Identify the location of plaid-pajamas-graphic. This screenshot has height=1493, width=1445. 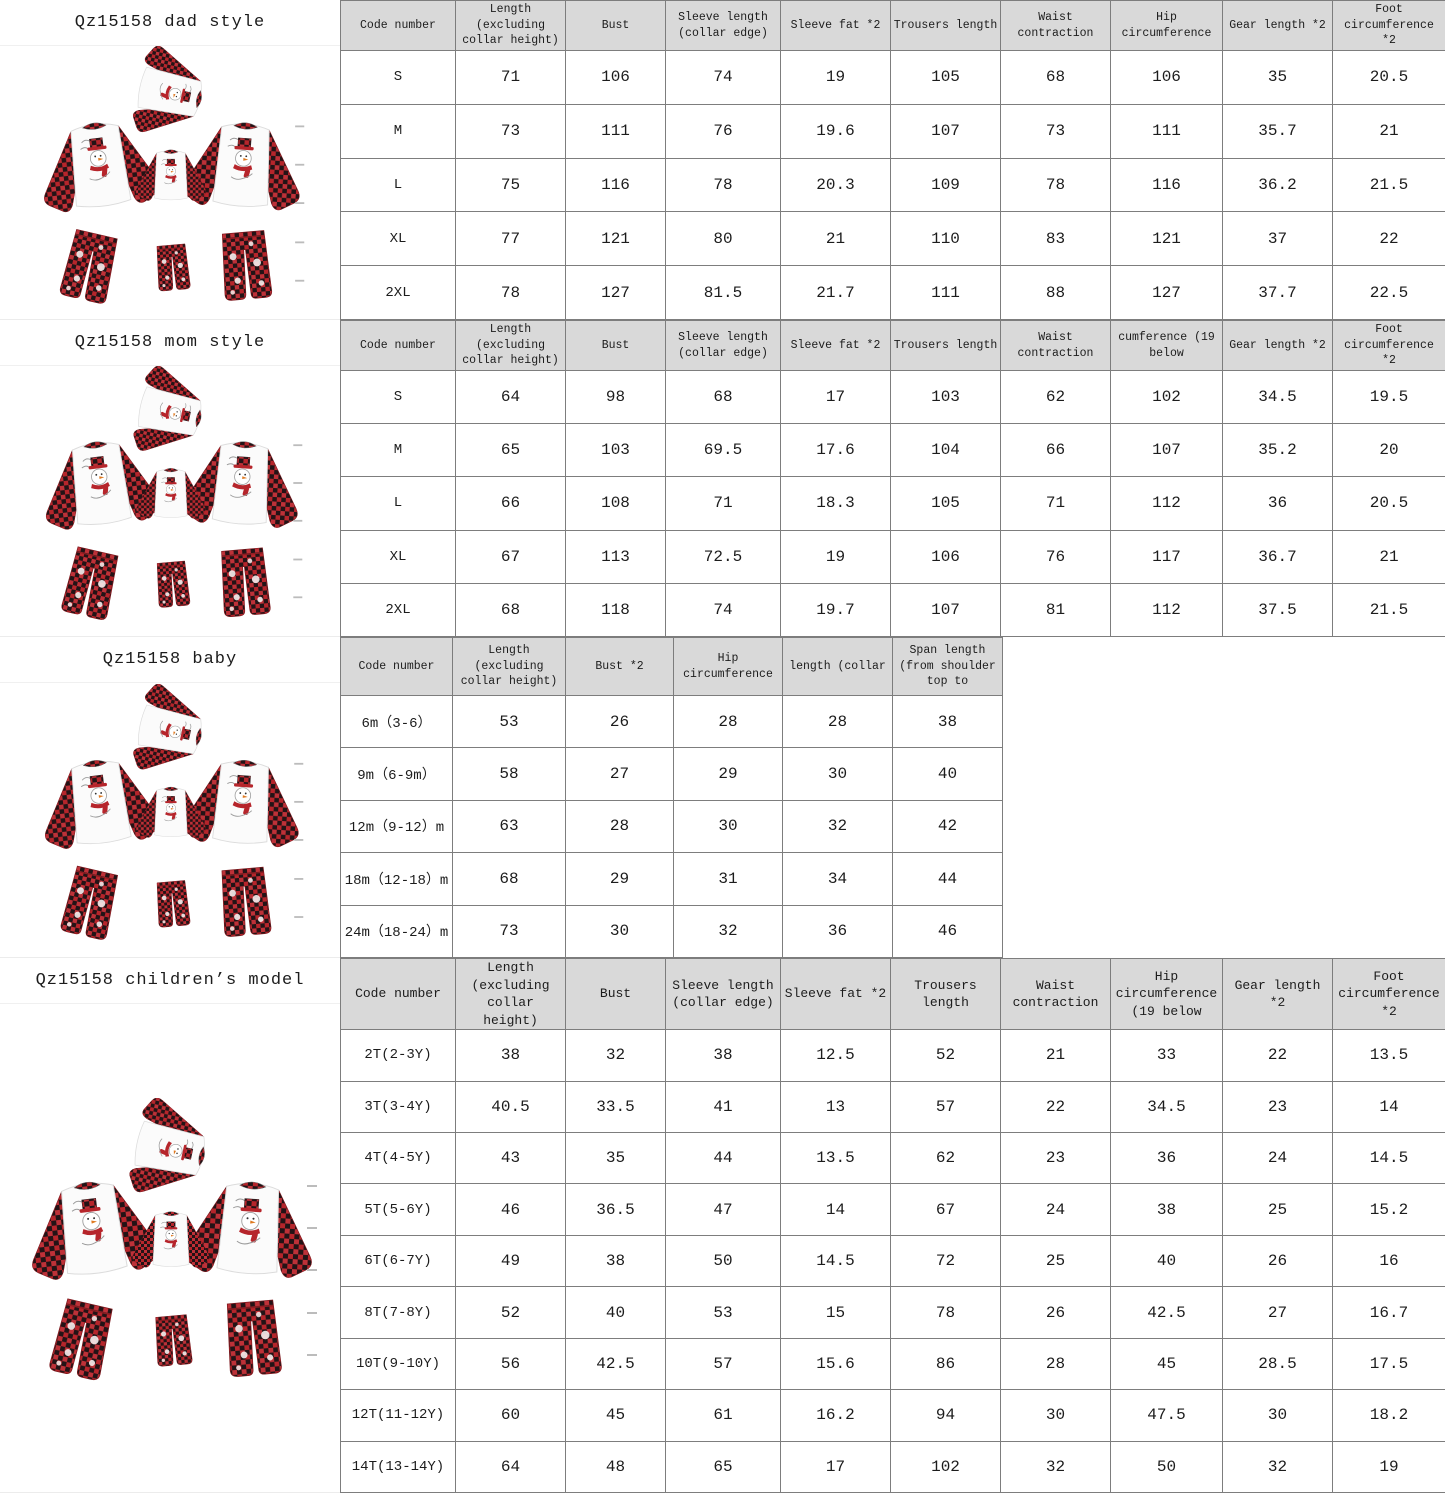
(170, 182).